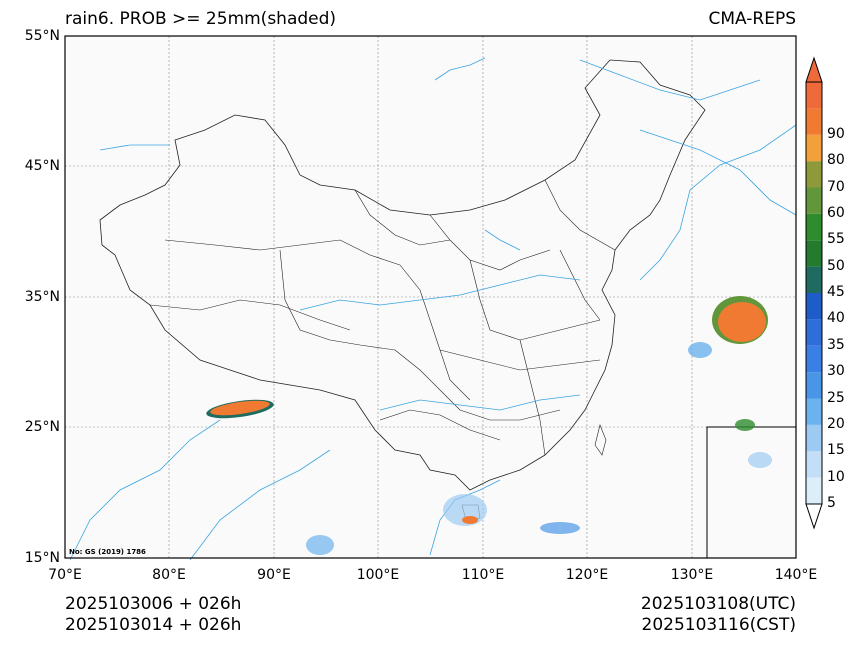  What do you see at coordinates (42, 558) in the screenshot?
I see `lat-label-15: 15°N` at bounding box center [42, 558].